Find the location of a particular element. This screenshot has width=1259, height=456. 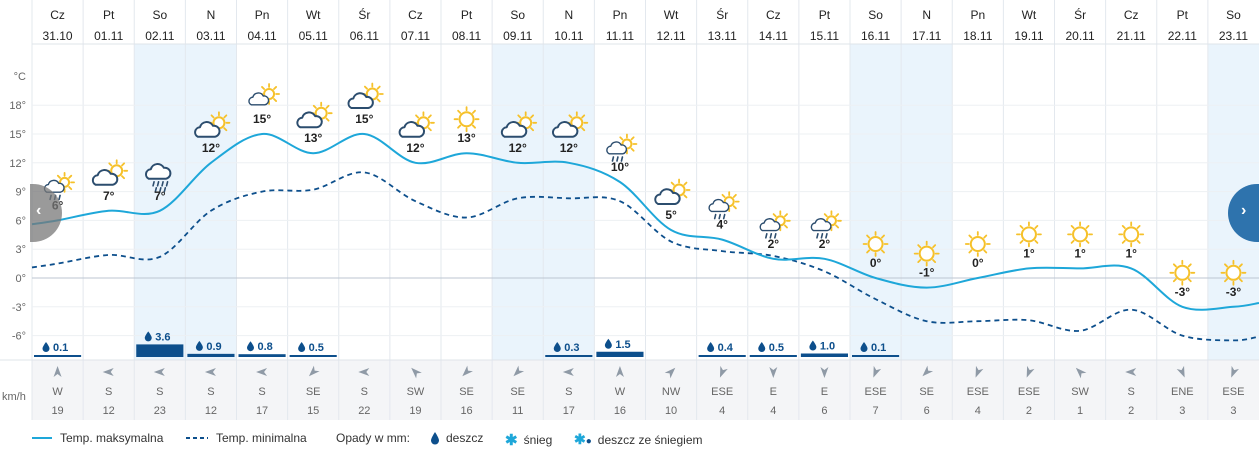

day-header: Śr 06.11 is located at coordinates (364, 25).